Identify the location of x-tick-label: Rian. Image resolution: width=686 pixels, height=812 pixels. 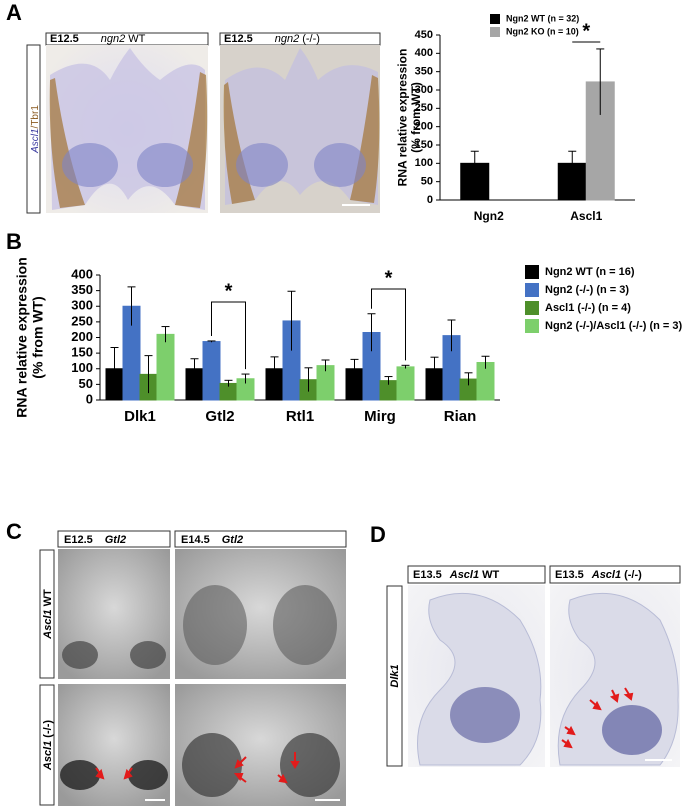
(460, 416).